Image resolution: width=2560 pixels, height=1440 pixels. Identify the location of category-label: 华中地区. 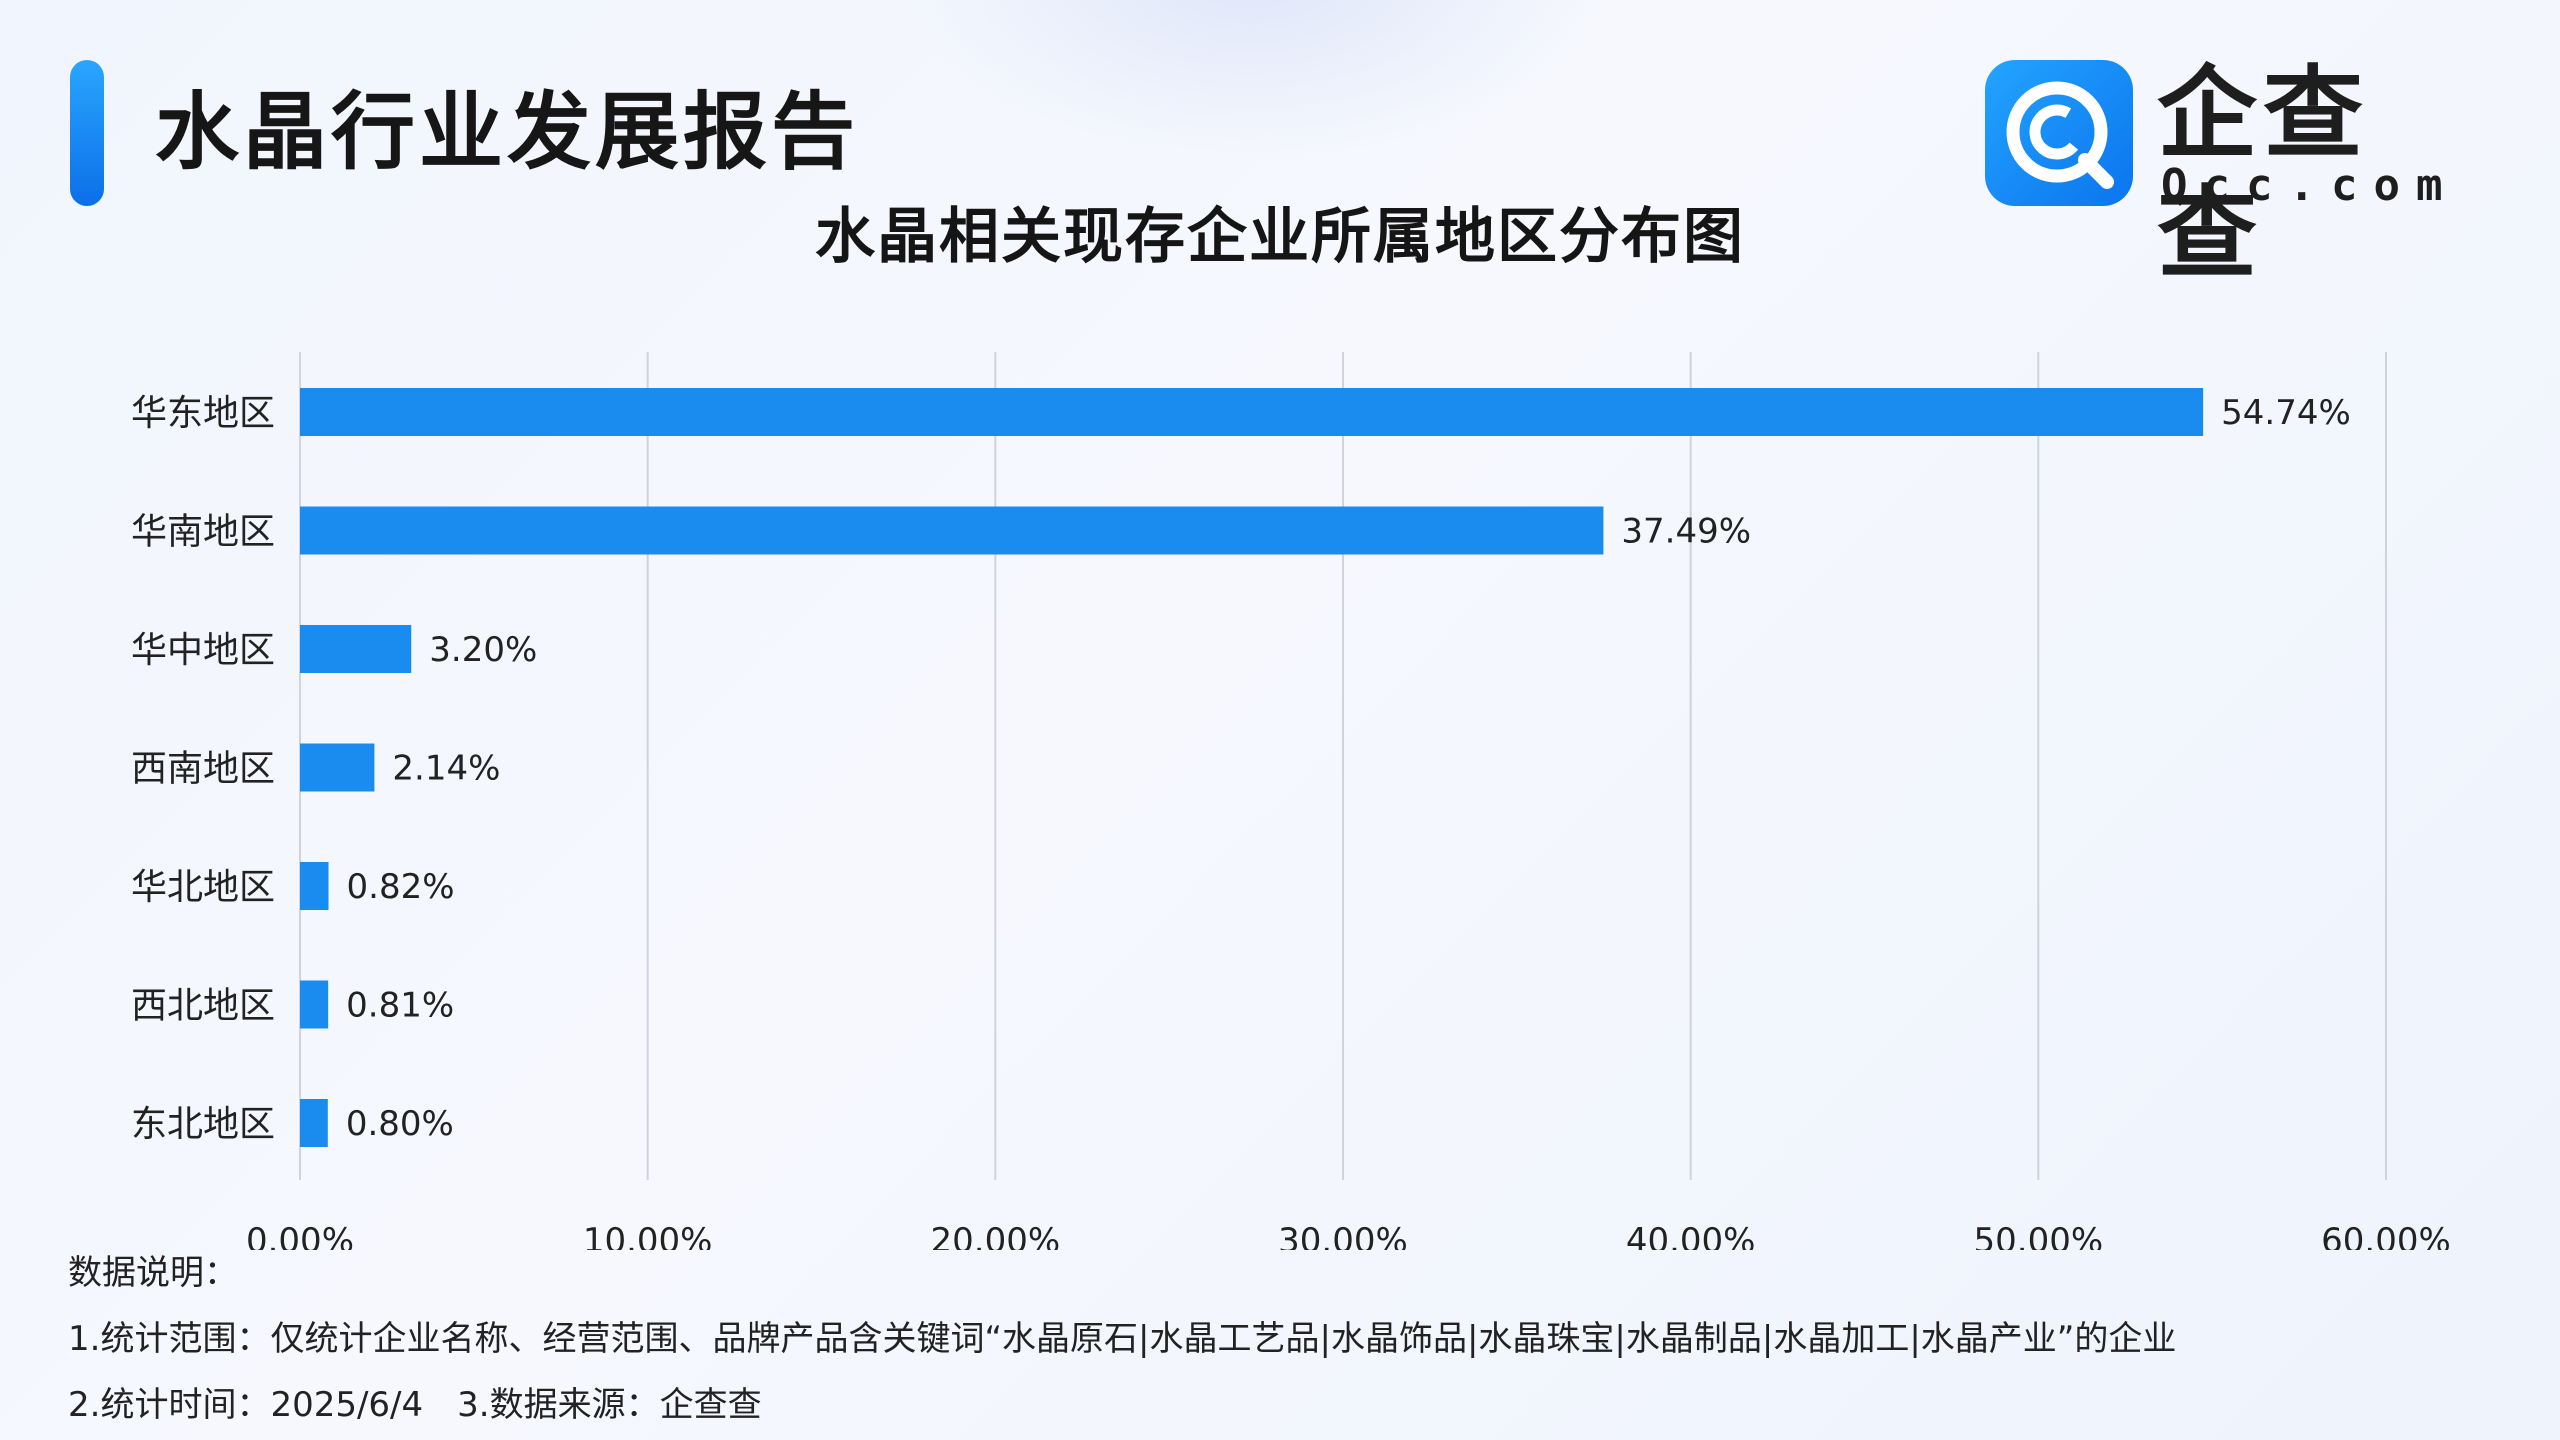
(203, 650).